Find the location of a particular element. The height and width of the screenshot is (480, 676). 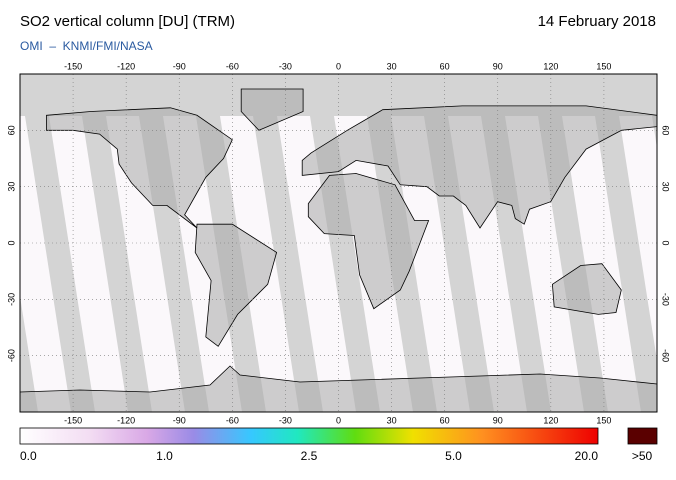

colorbar-labels: 0.0 1.0 2.5 5.0 20.0 is located at coordinates (309, 456).